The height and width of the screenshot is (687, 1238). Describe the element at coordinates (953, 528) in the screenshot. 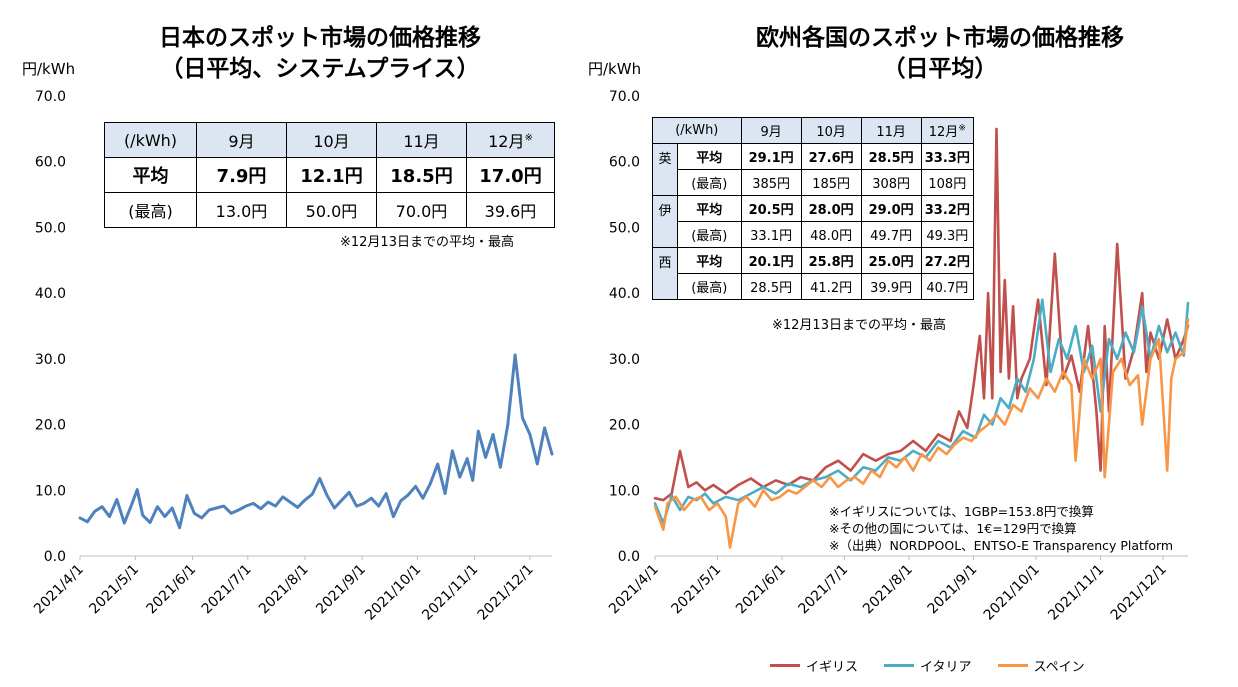

I see `eu-footnote-eur: ※その他の国については、1€=129円で換算` at that location.